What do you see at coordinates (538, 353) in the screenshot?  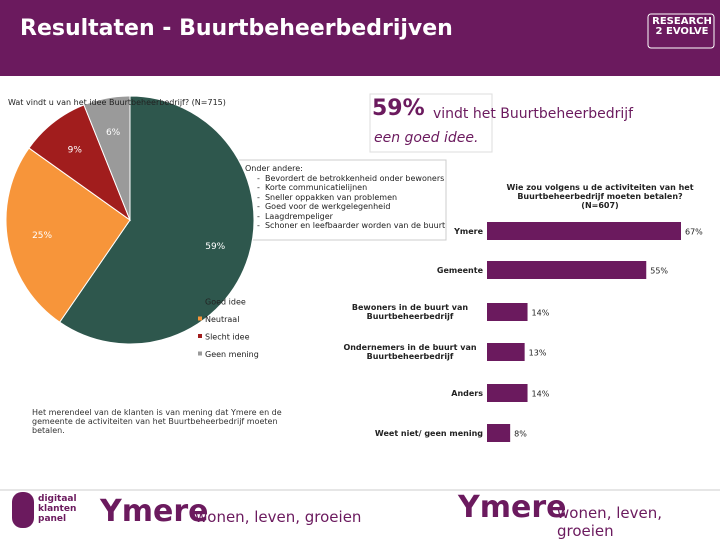 I see `bar-value-label: 13%` at bounding box center [538, 353].